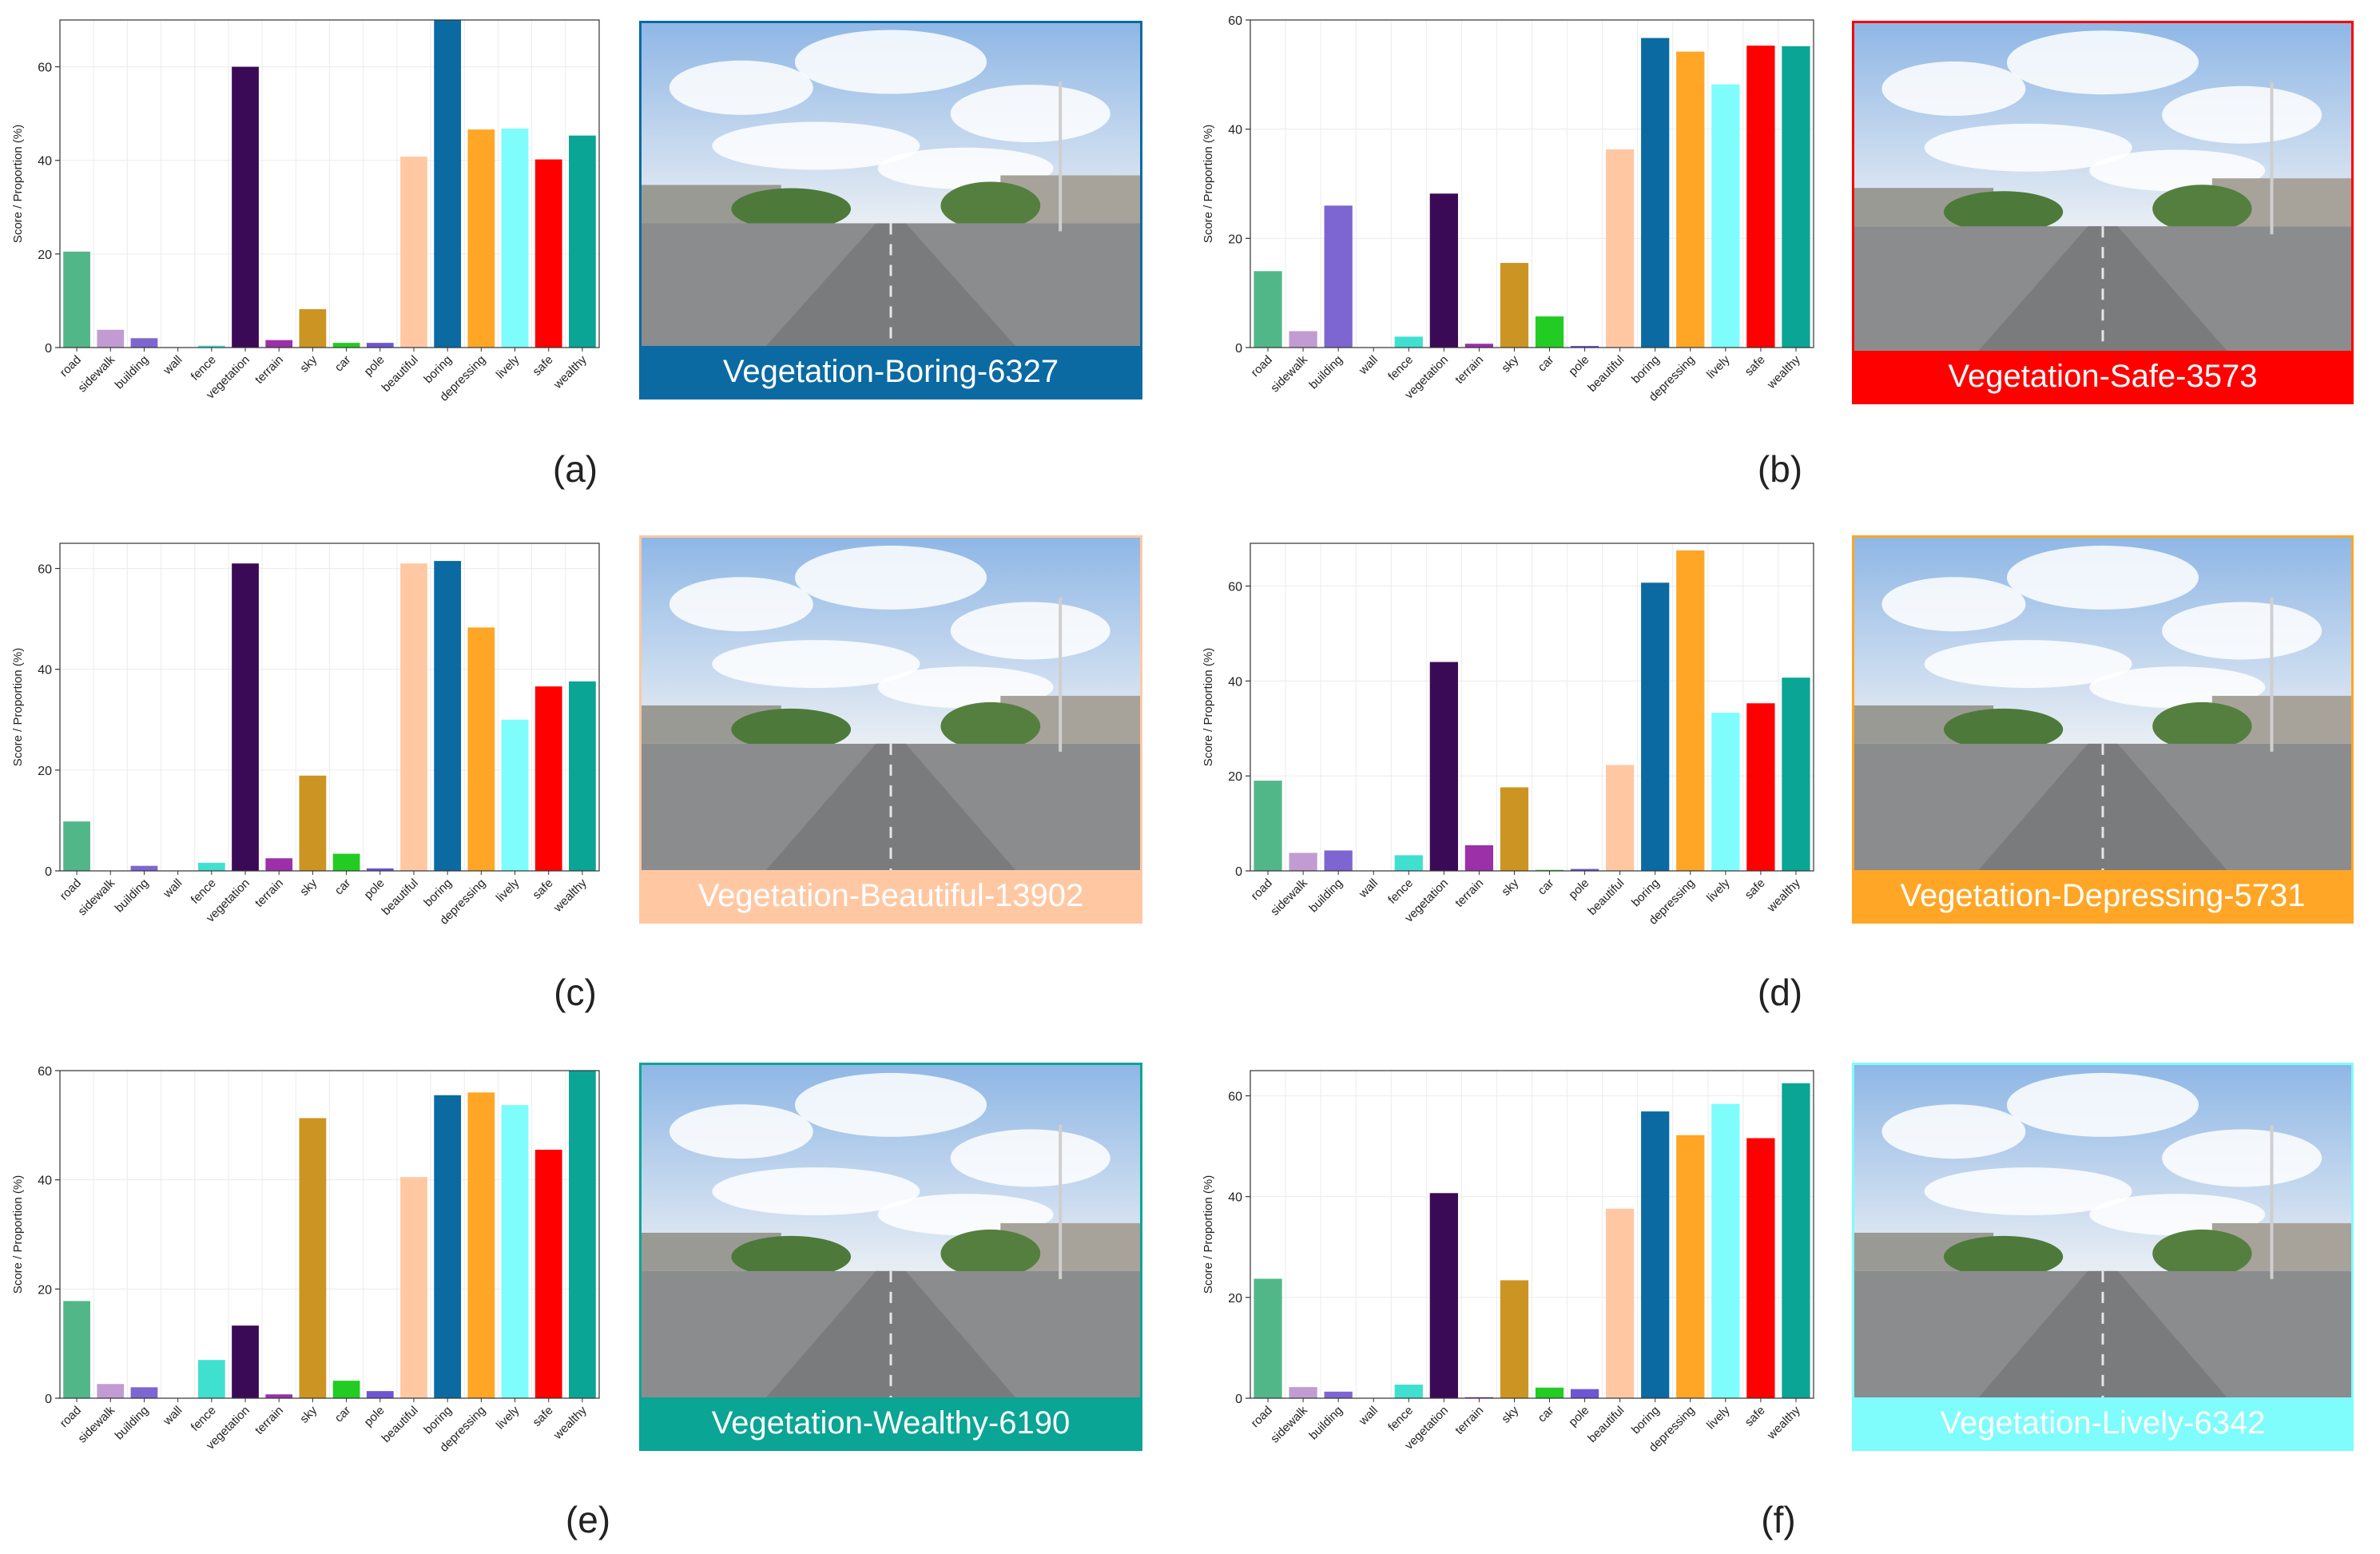 The height and width of the screenshot is (1554, 2380). What do you see at coordinates (1514, 305) in the screenshot?
I see `bar-sky` at bounding box center [1514, 305].